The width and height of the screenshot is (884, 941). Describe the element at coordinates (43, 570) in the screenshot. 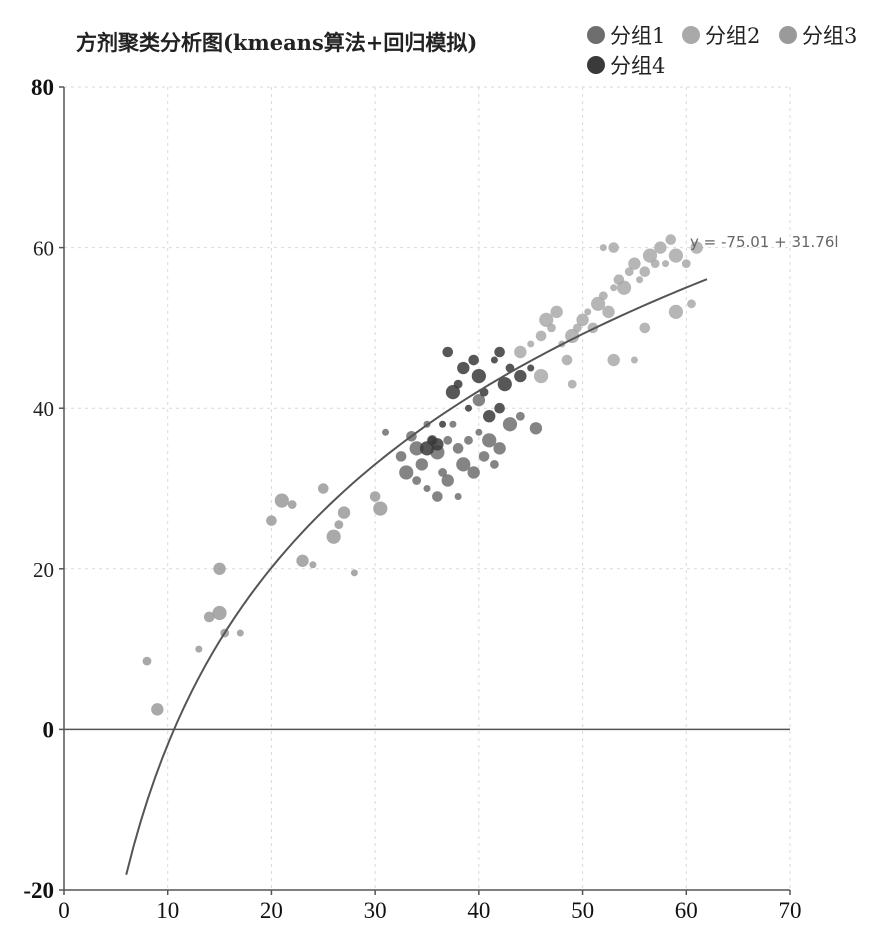

I see `y-tick-label: 20` at that location.